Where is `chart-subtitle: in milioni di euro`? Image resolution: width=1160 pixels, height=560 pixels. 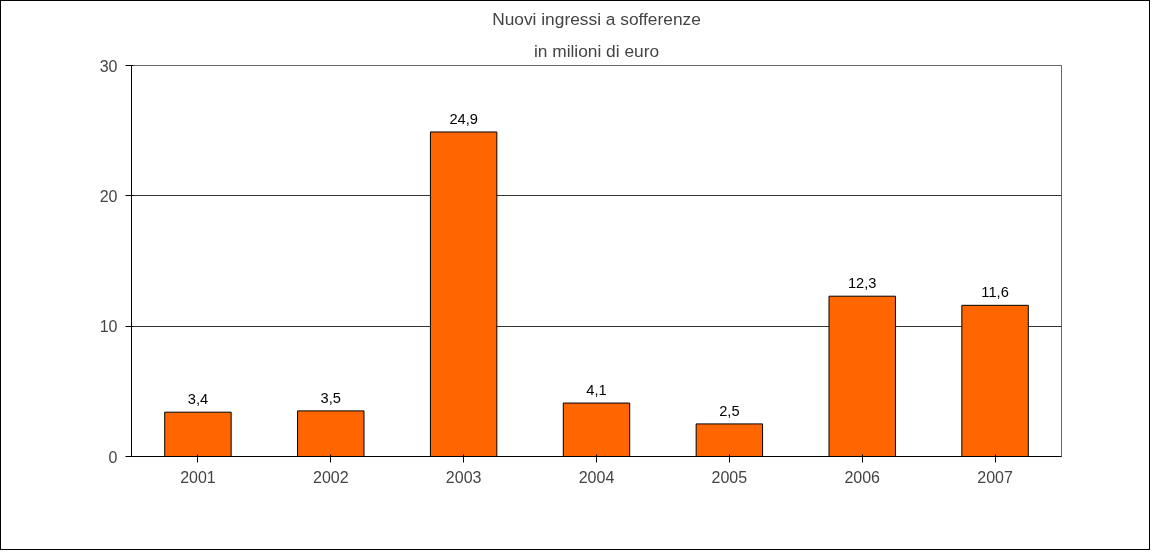 chart-subtitle: in milioni di euro is located at coordinates (596, 50).